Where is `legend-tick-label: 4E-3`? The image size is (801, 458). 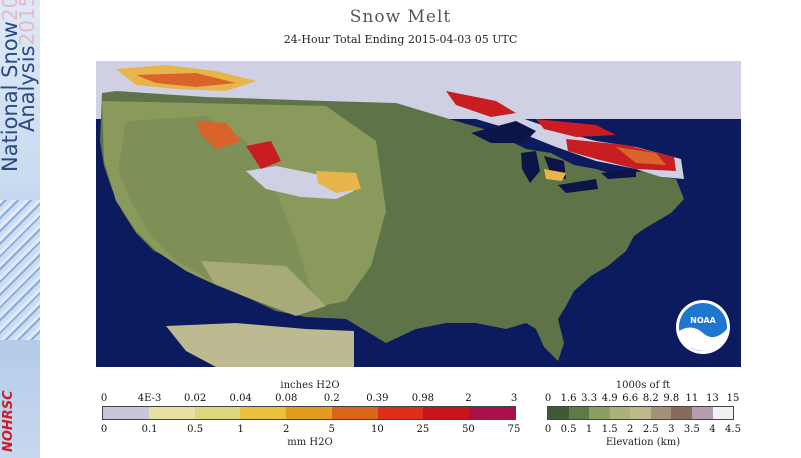
legend-tick-label: 4E-3 is located at coordinates (149, 398).